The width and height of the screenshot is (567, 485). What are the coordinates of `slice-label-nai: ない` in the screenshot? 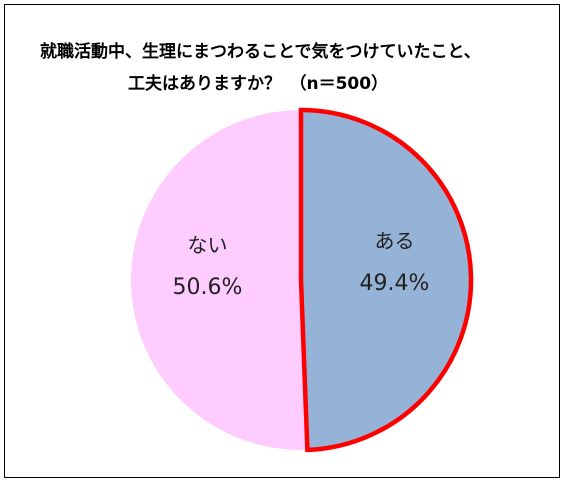 It's located at (208, 245).